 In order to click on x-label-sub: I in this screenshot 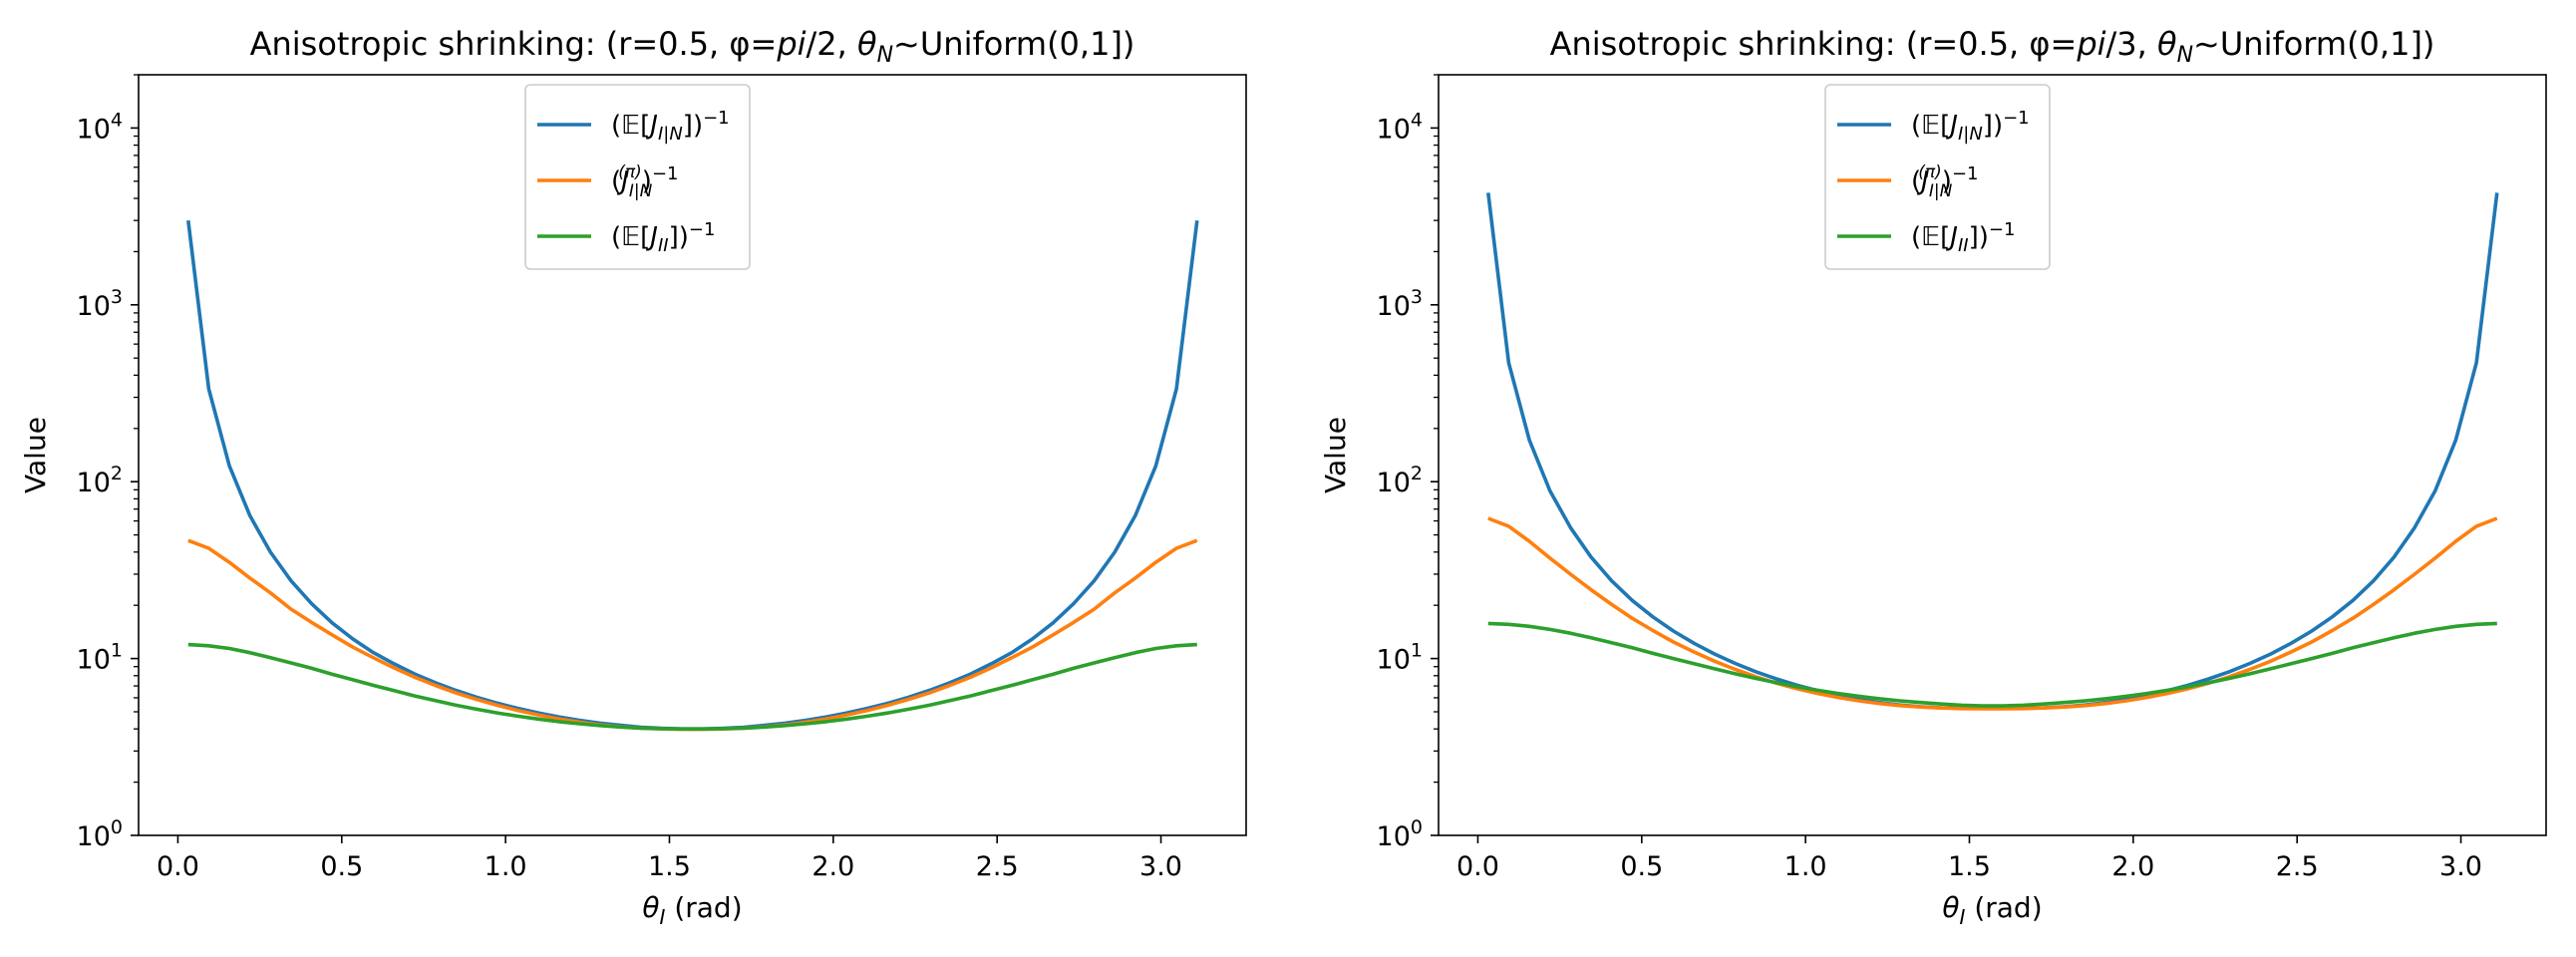, I will do `click(663, 917)`.